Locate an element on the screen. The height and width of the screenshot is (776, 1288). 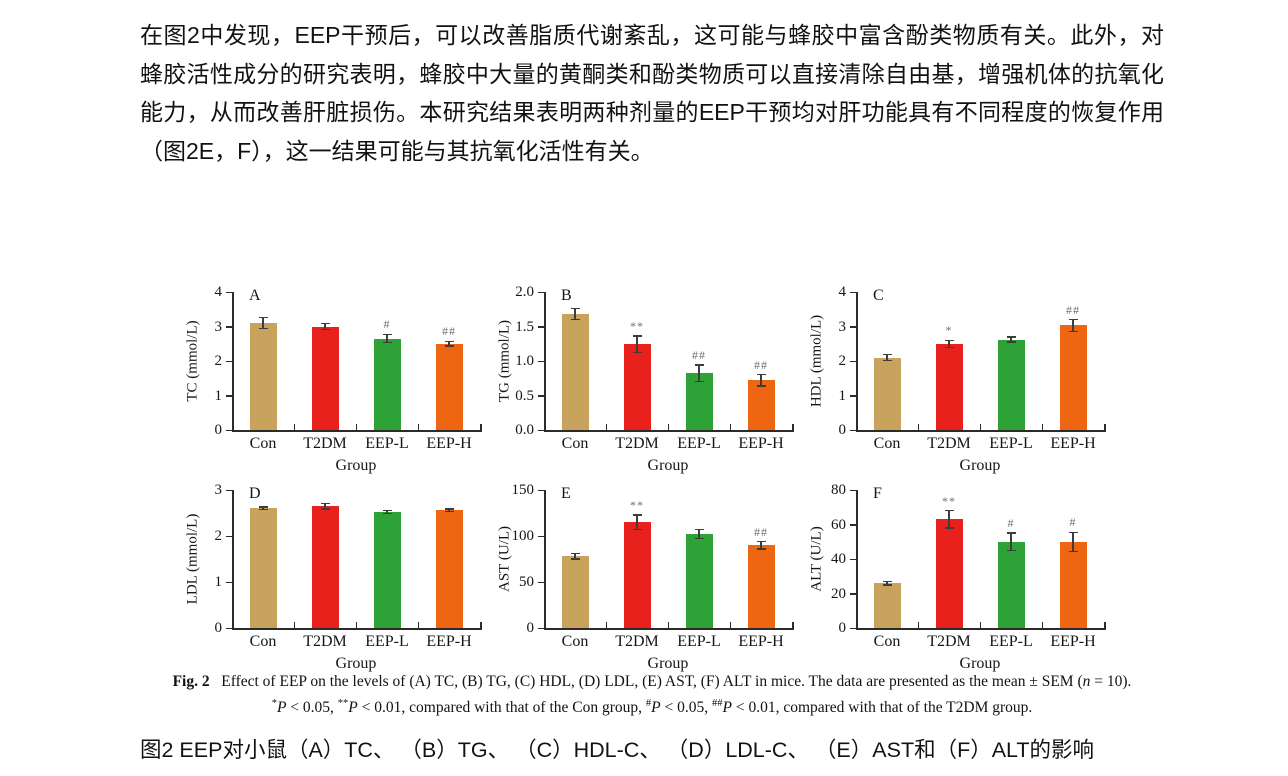
caption-segment: * is located at coordinates (274, 703).